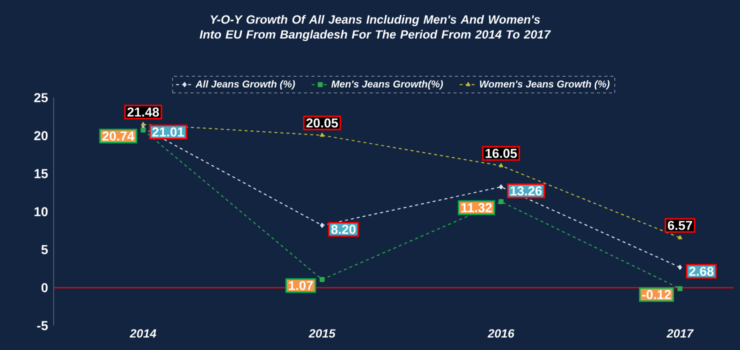 The height and width of the screenshot is (350, 740). Describe the element at coordinates (300, 285) in the screenshot. I see `data-label: 1.07` at that location.